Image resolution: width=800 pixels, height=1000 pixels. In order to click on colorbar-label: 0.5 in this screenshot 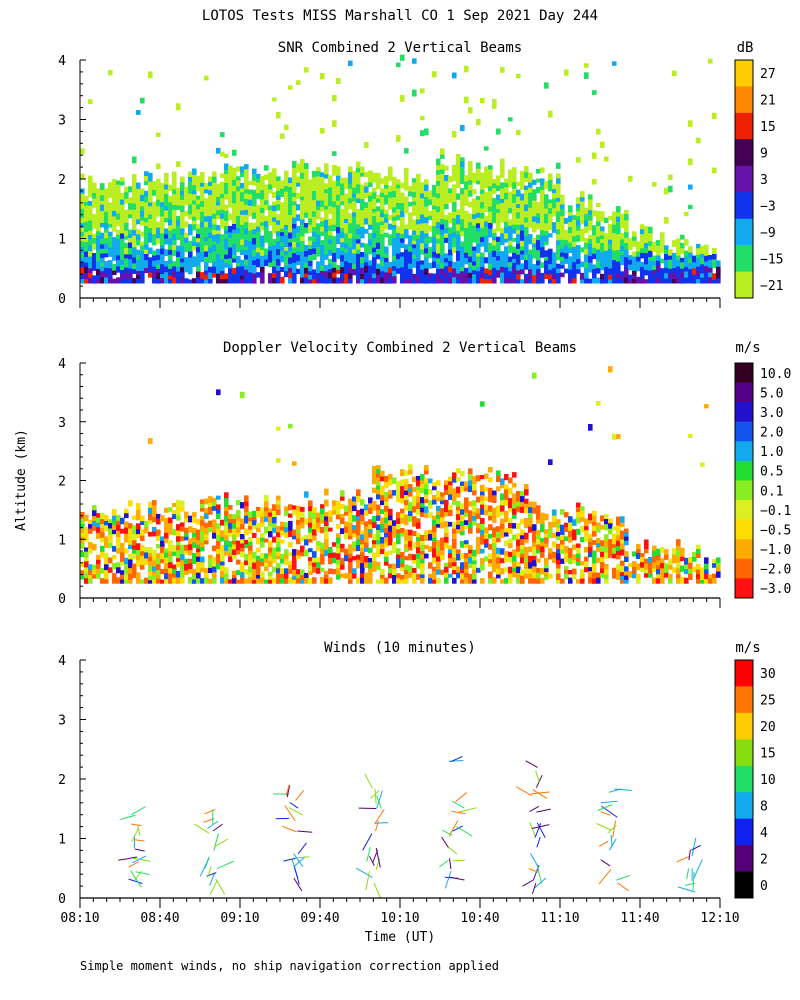, I will do `click(771, 472)`.